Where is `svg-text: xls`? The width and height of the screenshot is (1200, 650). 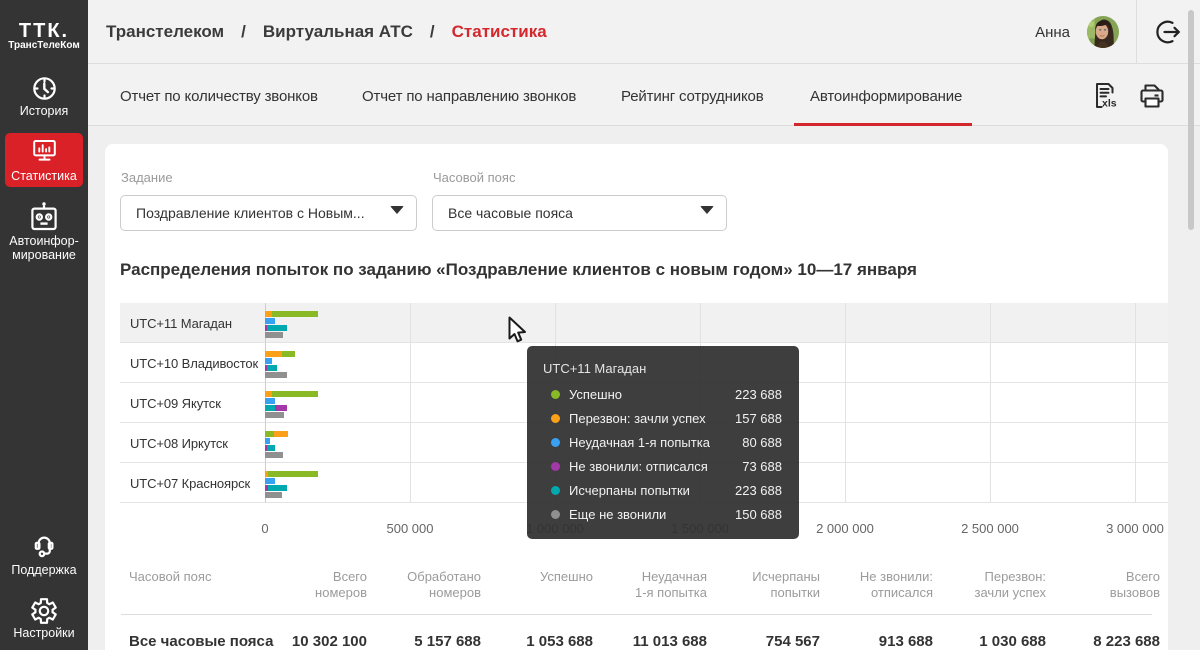 svg-text: xls is located at coordinates (1109, 103).